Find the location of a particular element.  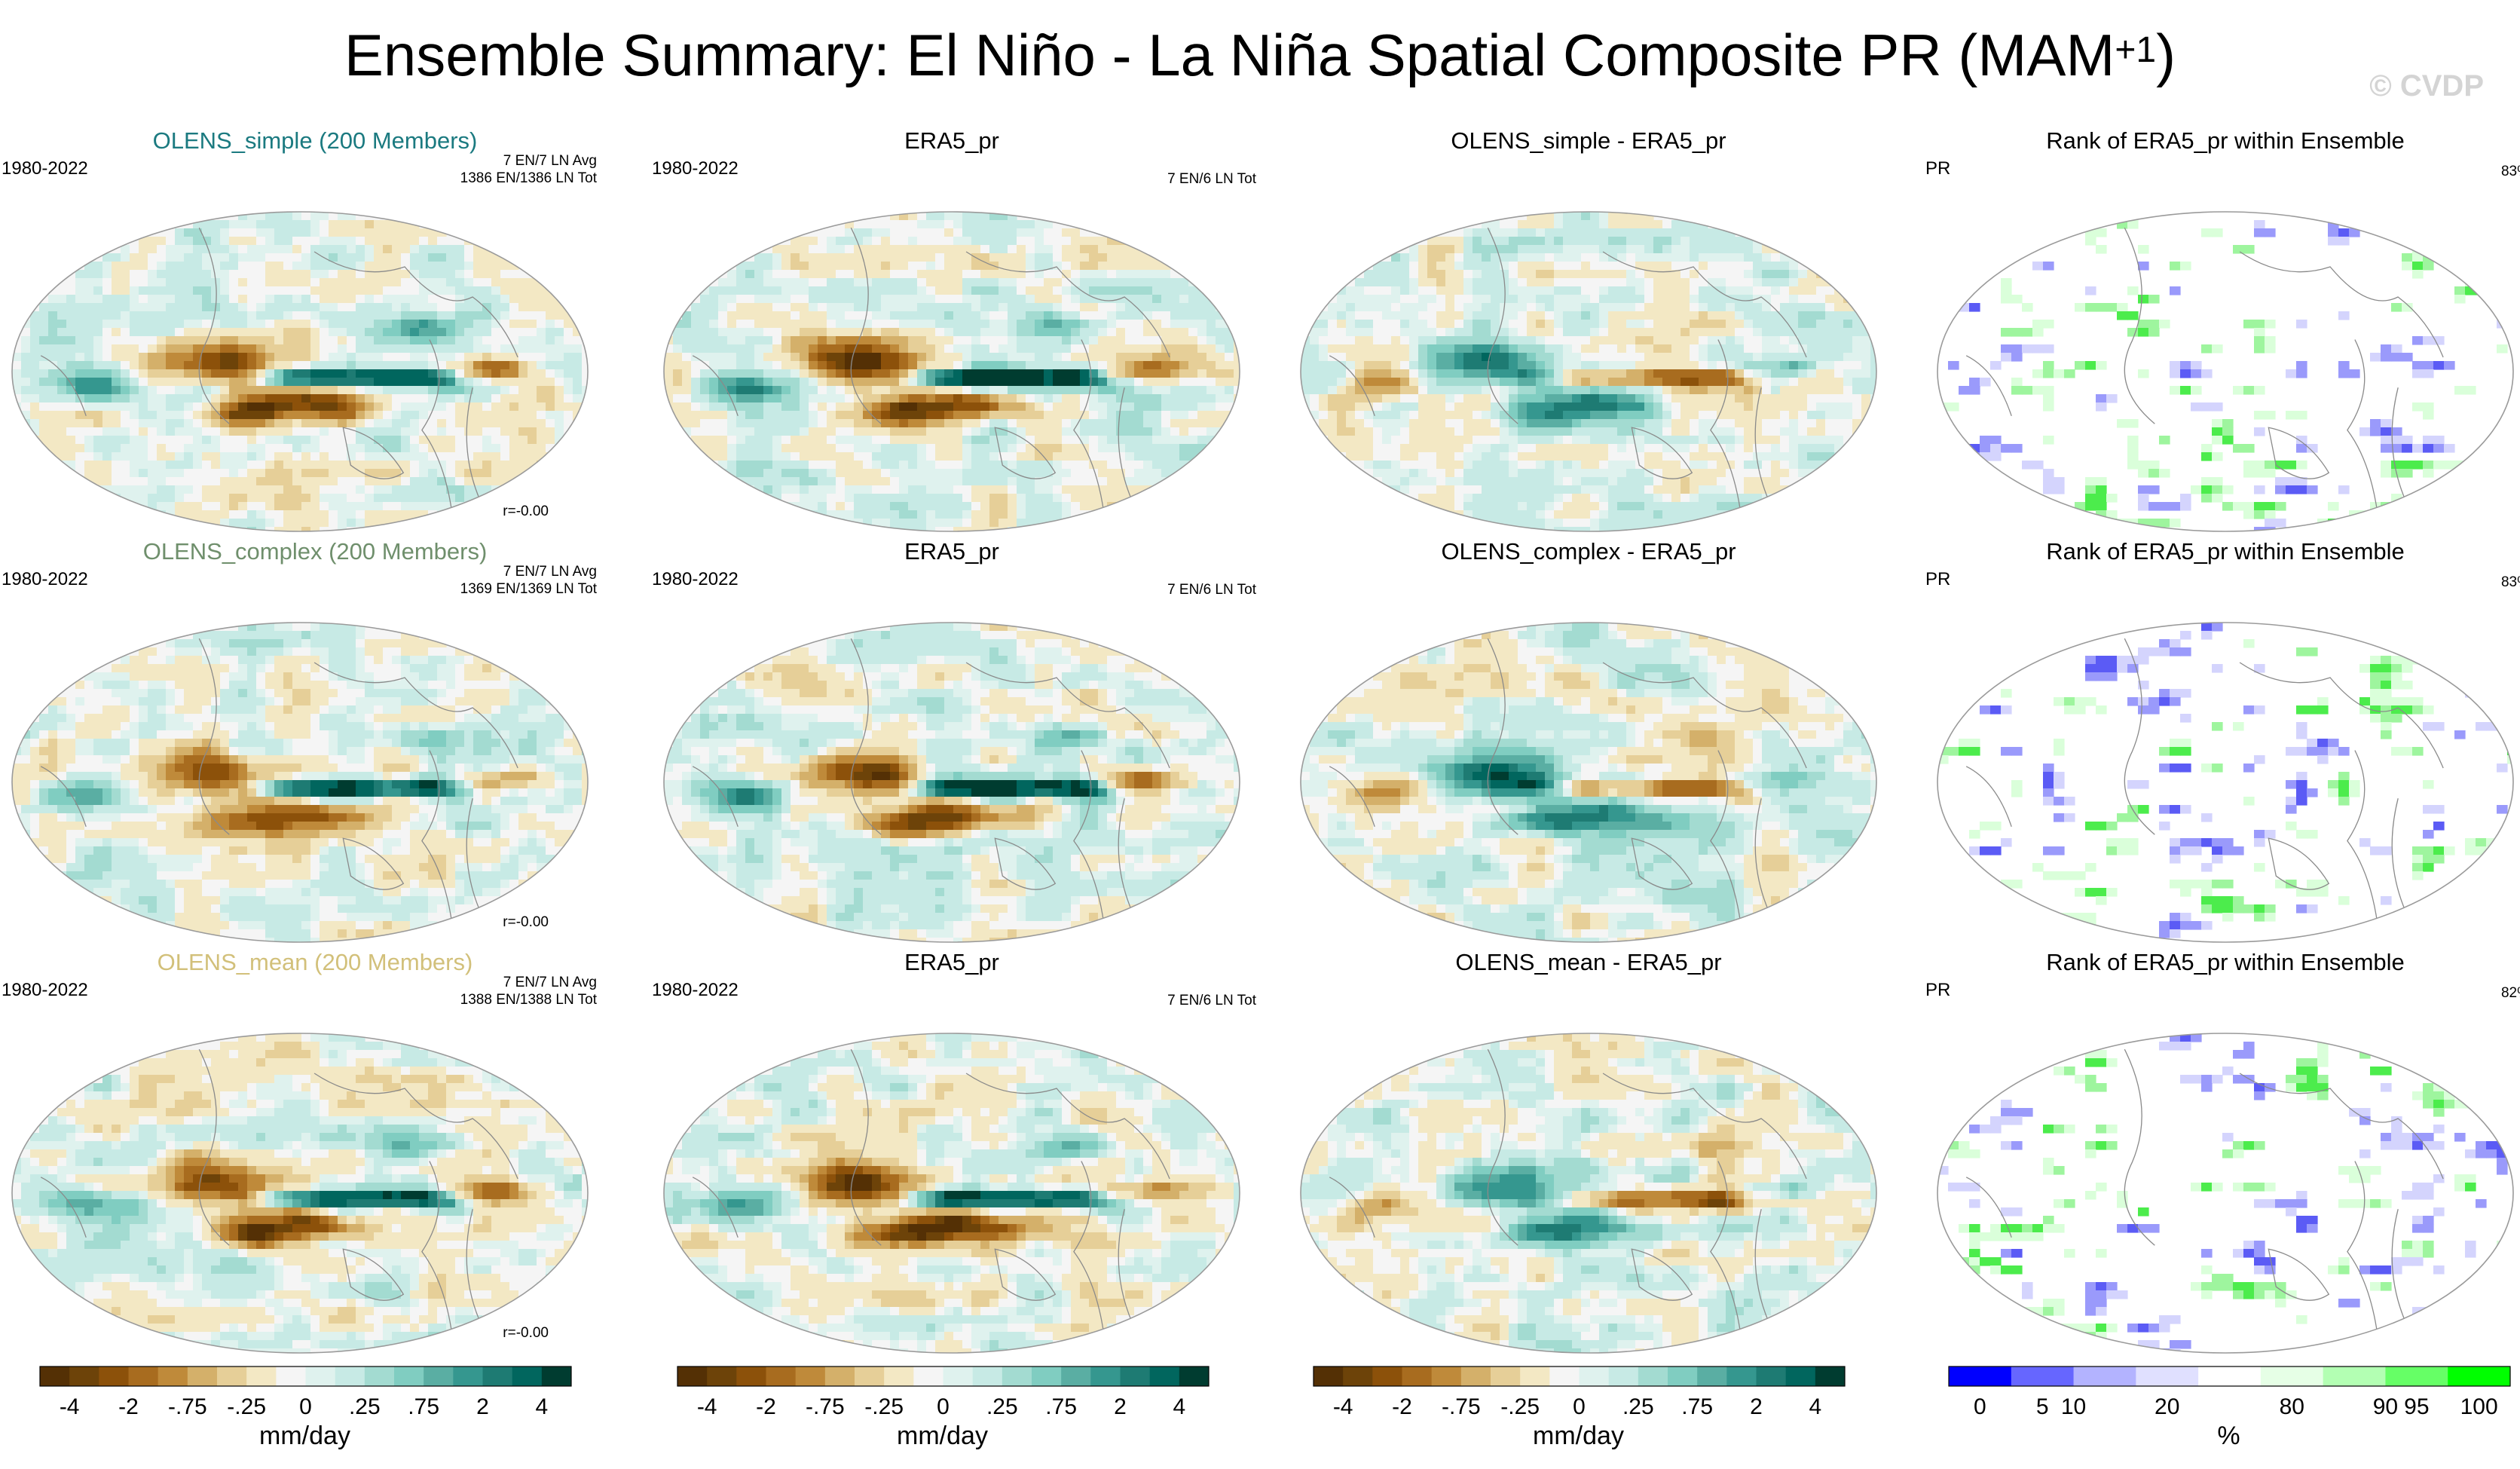

map-panel-2-4: Rank of ERA5_pr within Ensemble PR 83% is located at coordinates (2215, 742).